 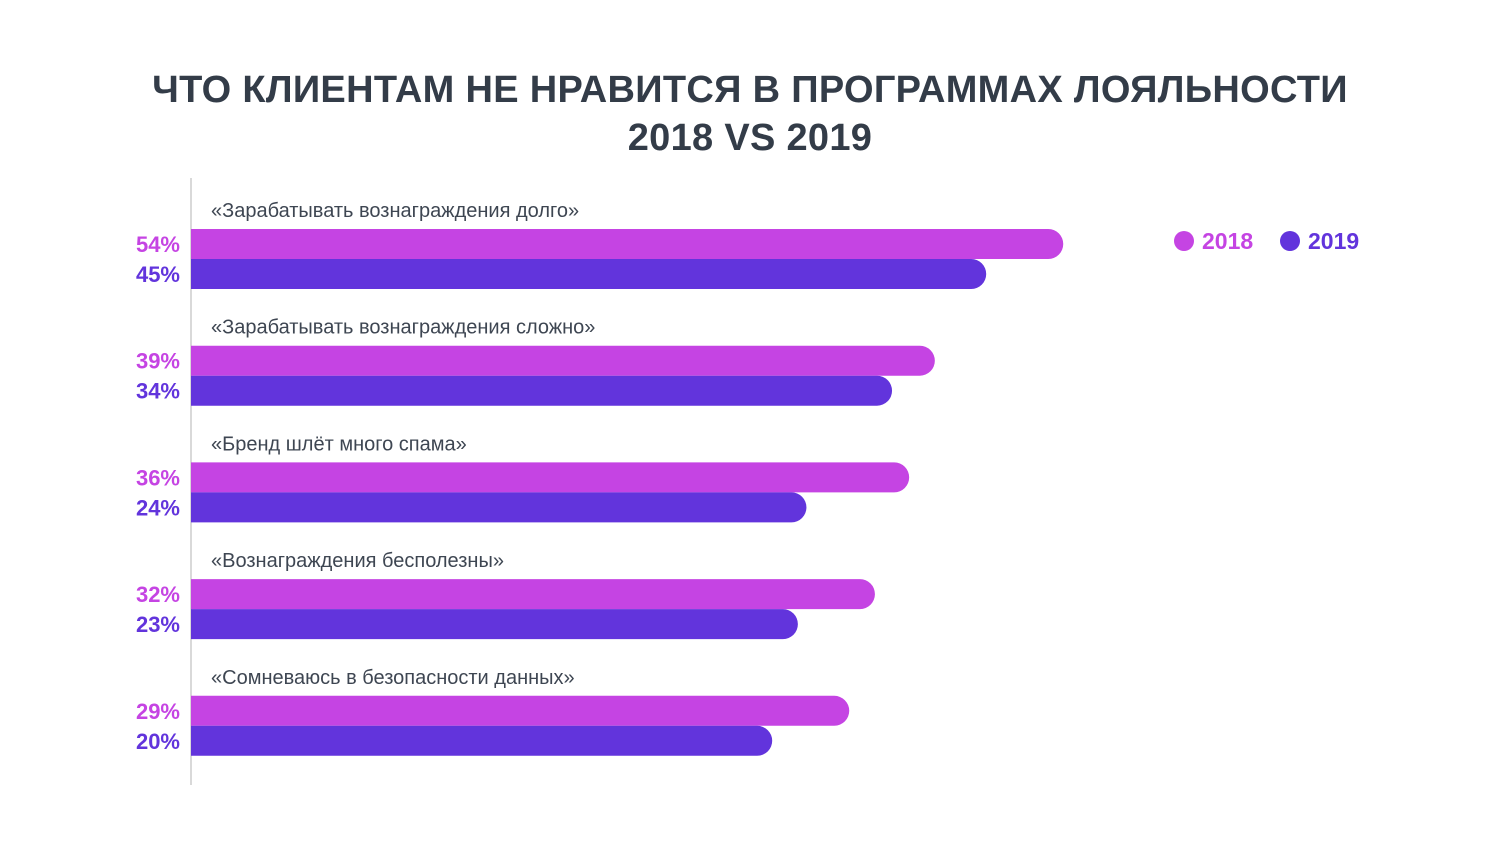 I want to click on value-label-2018: 39%, so click(x=158, y=361).